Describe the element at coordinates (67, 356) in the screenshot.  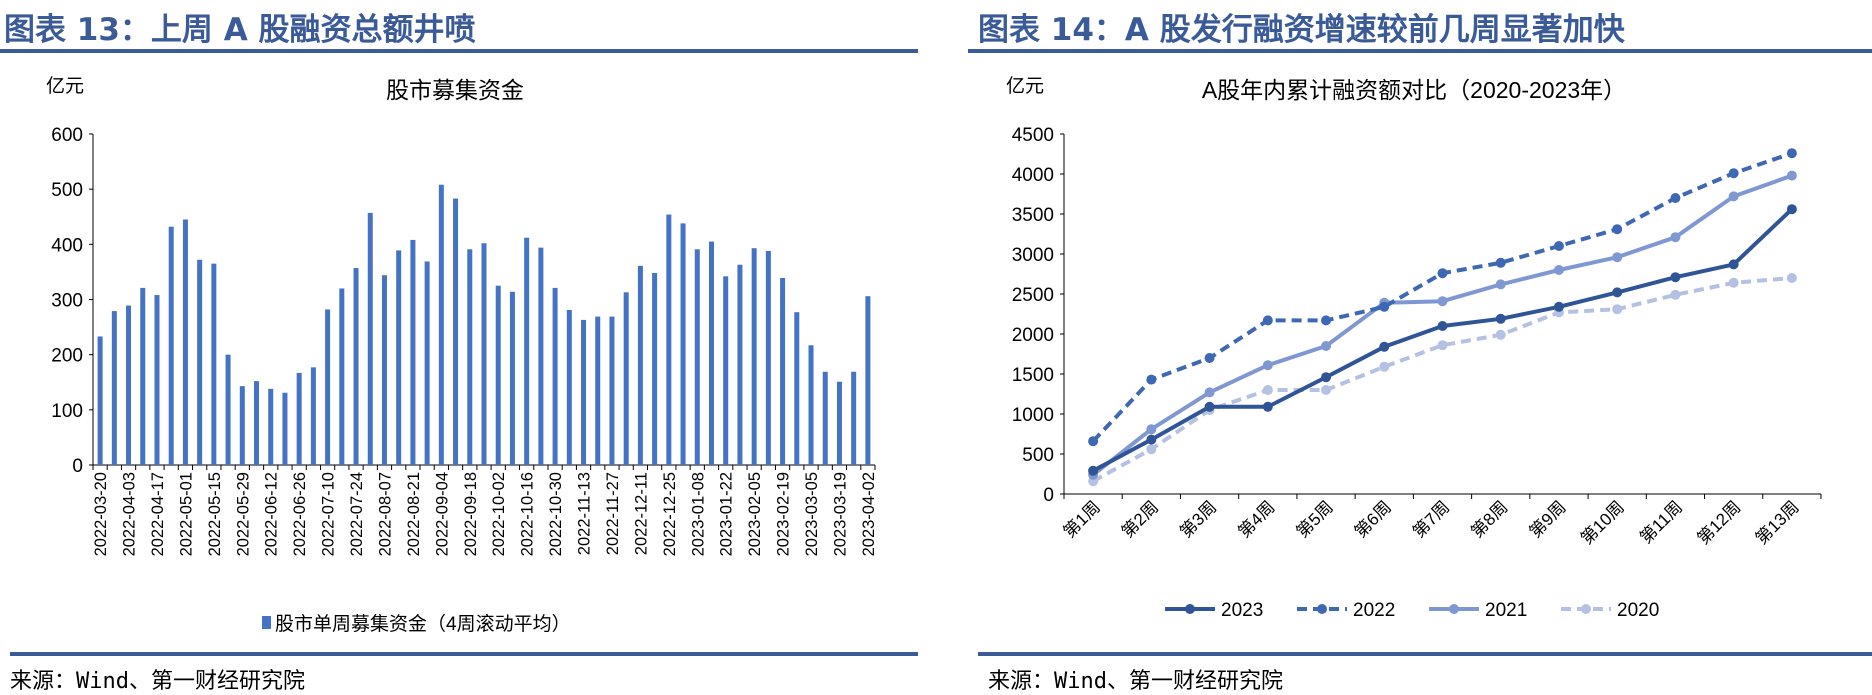
I see `y-tick-label: 200` at that location.